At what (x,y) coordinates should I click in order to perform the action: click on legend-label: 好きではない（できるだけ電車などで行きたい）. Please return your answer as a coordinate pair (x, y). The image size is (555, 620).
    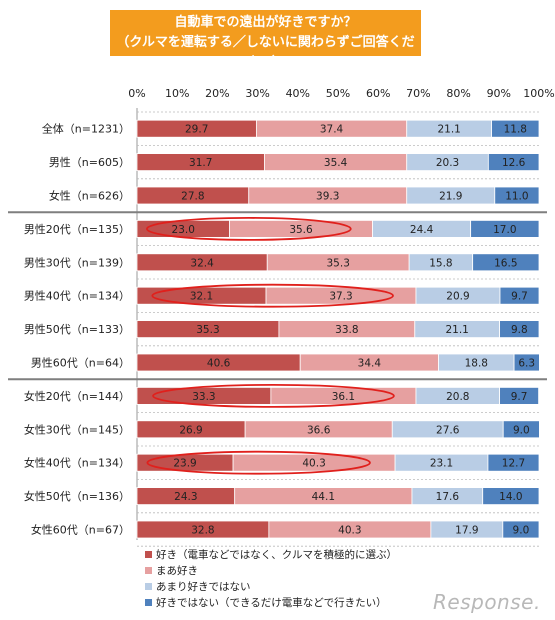
    Looking at the image, I should click on (271, 602).